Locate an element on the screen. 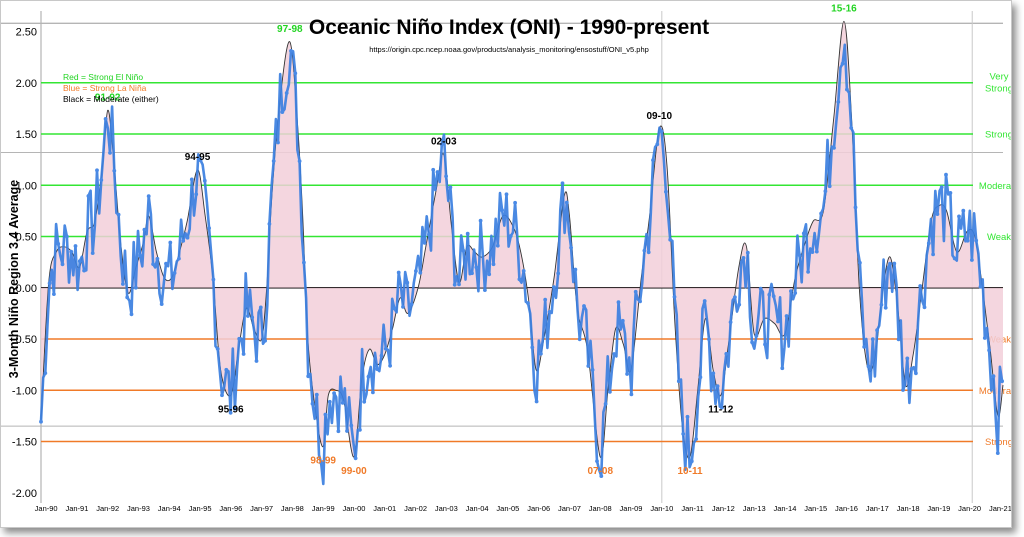 This screenshot has width=1024, height=537. x-tick-label: Jan-14 is located at coordinates (784, 508).